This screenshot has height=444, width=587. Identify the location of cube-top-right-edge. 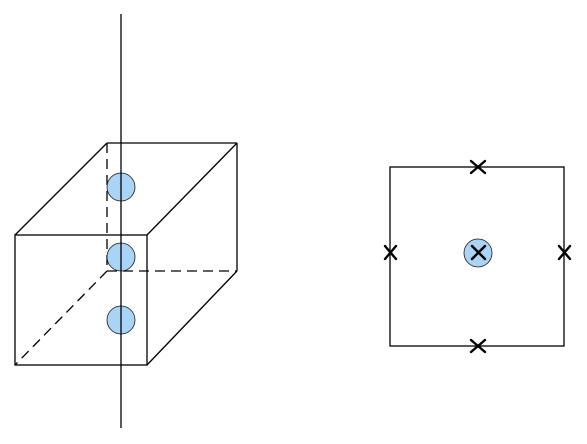
(192, 189).